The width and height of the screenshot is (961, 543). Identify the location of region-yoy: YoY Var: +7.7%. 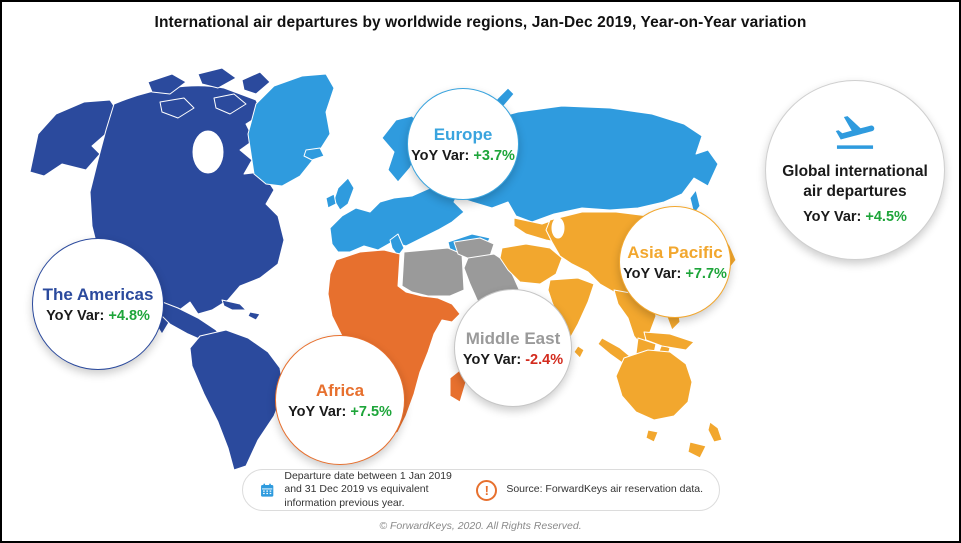
(675, 274).